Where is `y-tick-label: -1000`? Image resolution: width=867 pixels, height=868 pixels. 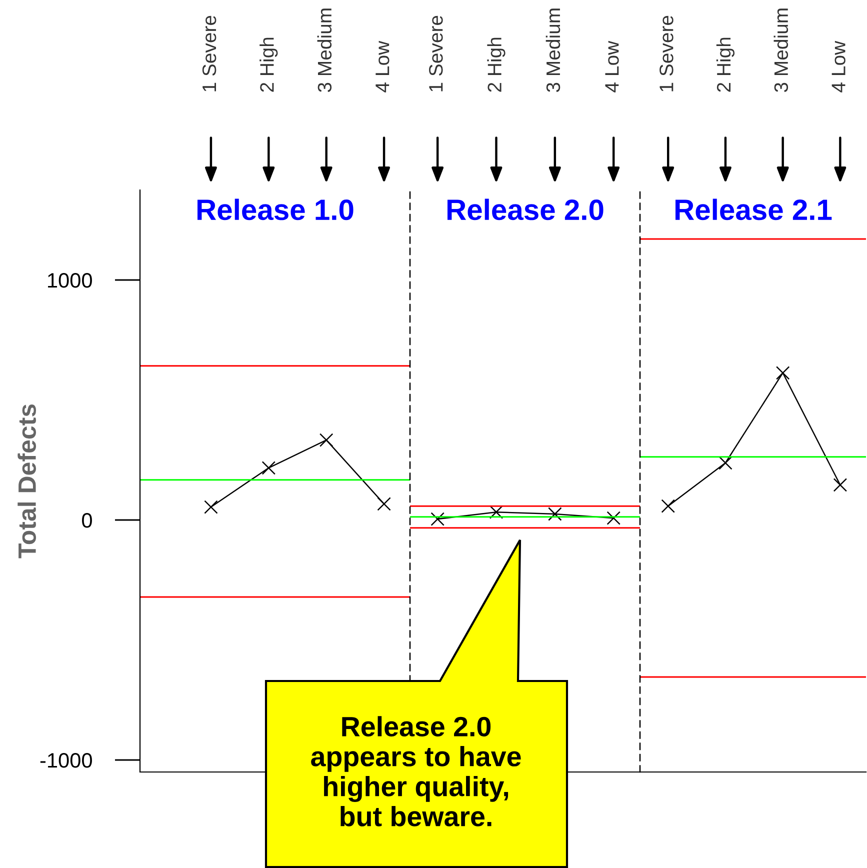 y-tick-label: -1000 is located at coordinates (66, 760).